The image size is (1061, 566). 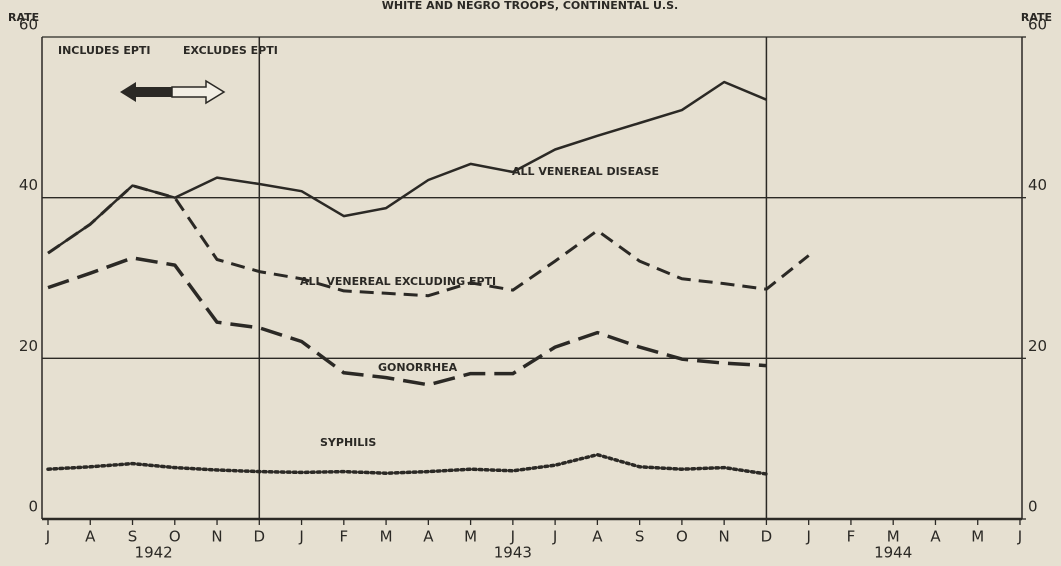 I want to click on year-label: 1942, so click(x=154, y=553).